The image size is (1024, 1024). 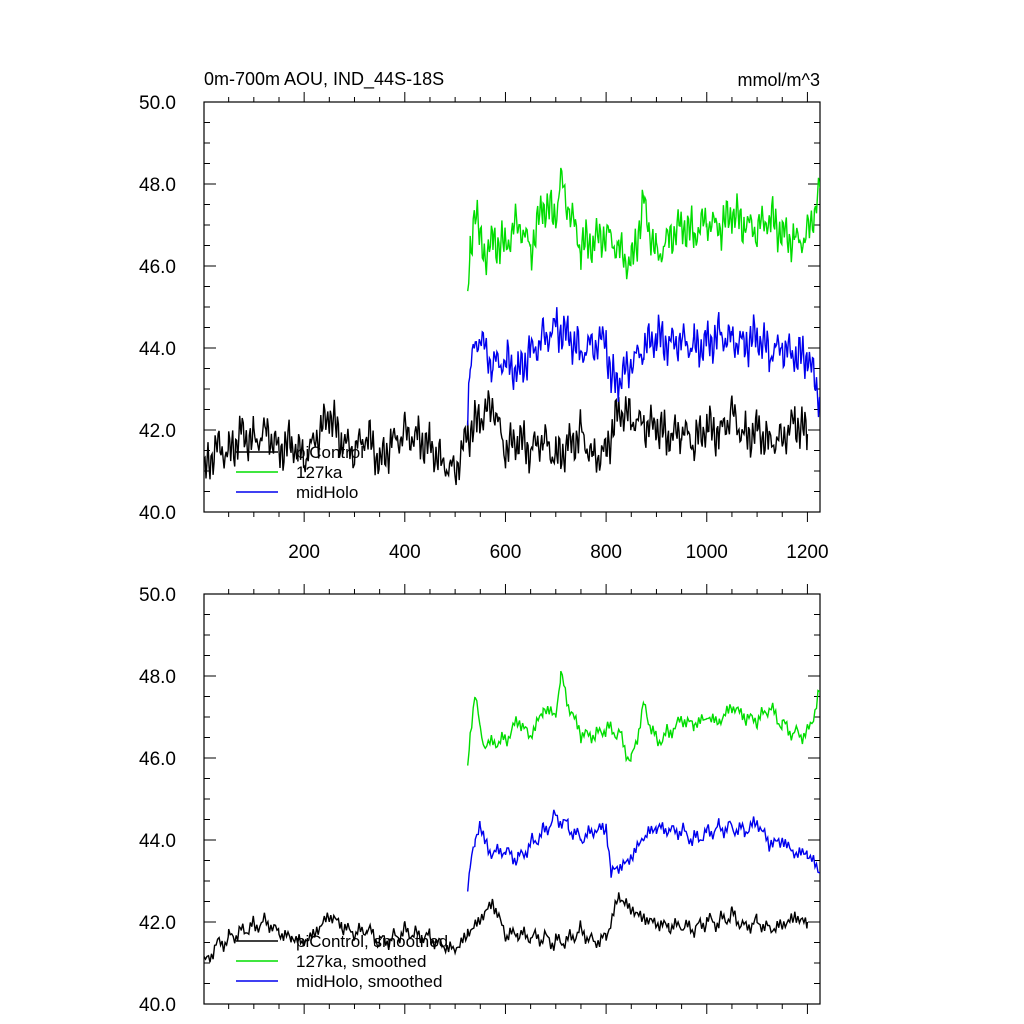 I want to click on series-line-midholo-smoothed, so click(x=643, y=850).